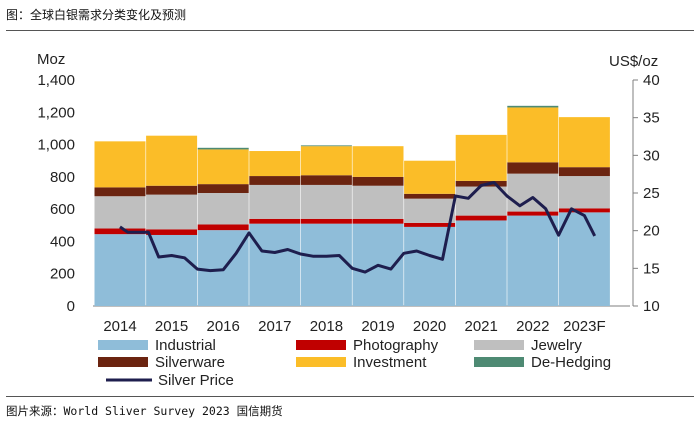  Describe the element at coordinates (223, 326) in the screenshot. I see `x-tick-label: 2016` at that location.